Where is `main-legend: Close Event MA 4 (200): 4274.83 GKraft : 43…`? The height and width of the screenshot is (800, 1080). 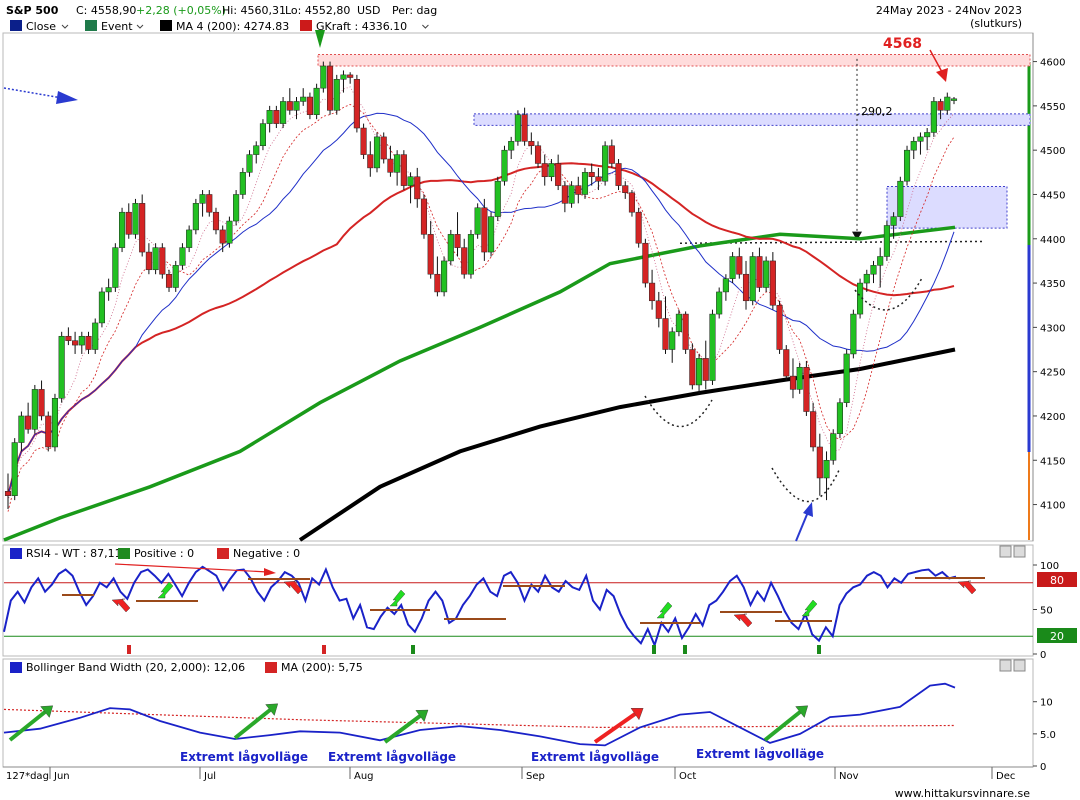 main-legend: Close Event MA 4 (200): 4274.83 GKraft : 43… is located at coordinates (219, 26).